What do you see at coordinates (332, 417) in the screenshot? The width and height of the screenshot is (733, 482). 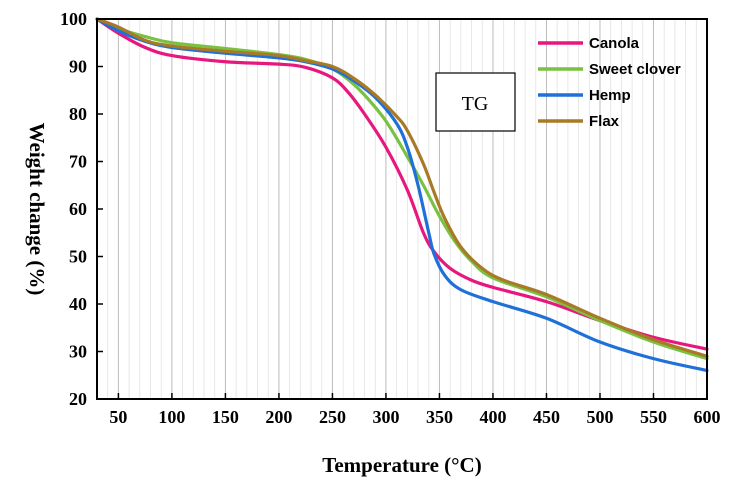 I see `x-tick-label: 250` at bounding box center [332, 417].